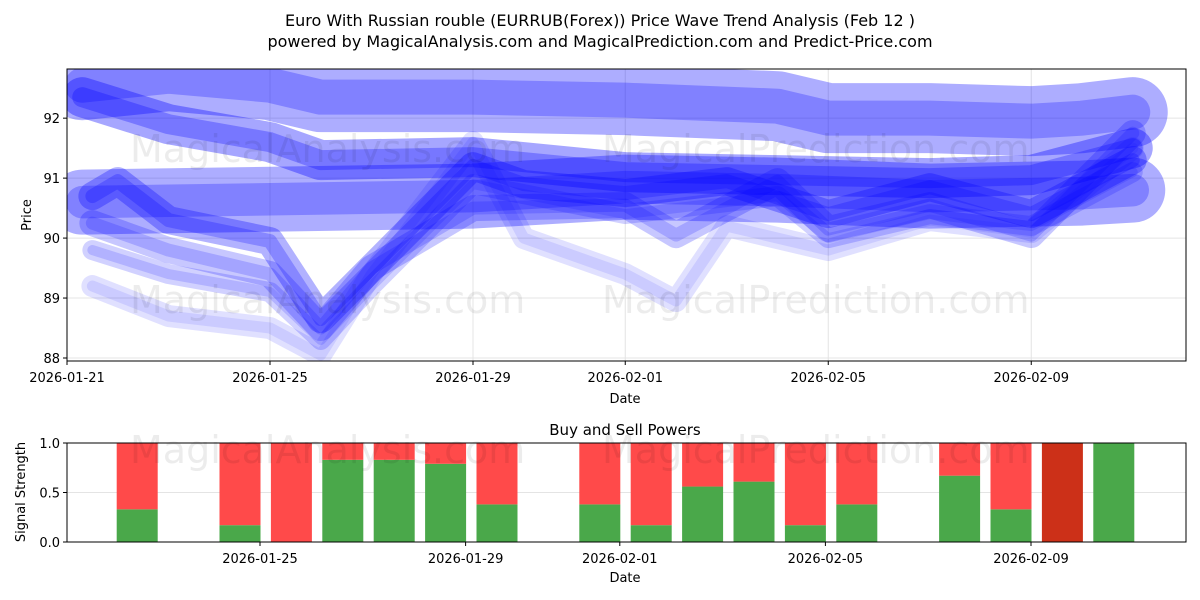 Image resolution: width=1200 pixels, height=600 pixels. What do you see at coordinates (51, 299) in the screenshot?
I see `y-tick-label: 89` at bounding box center [51, 299].